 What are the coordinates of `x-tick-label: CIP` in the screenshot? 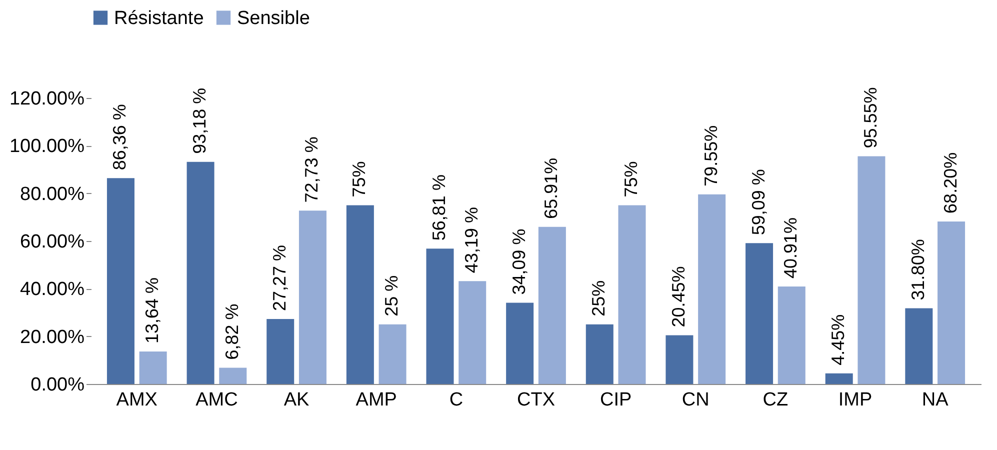 It's located at (616, 400).